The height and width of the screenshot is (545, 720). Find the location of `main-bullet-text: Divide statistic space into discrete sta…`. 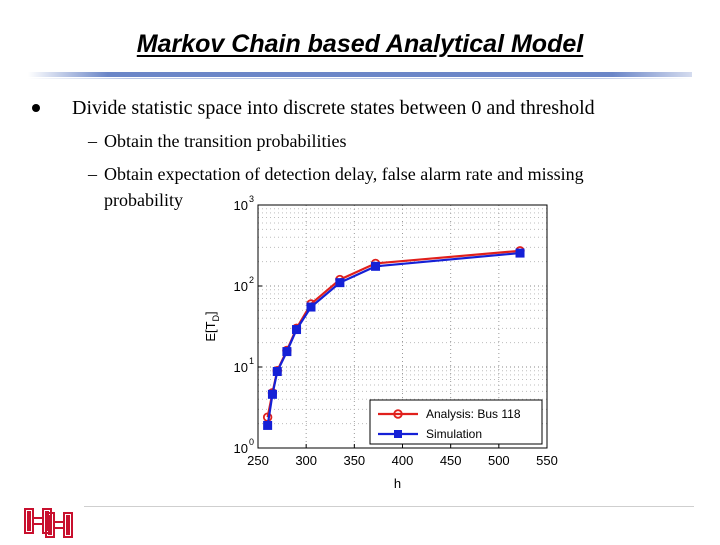

main-bullet-text: Divide statistic space into discrete sta… is located at coordinates (333, 108).